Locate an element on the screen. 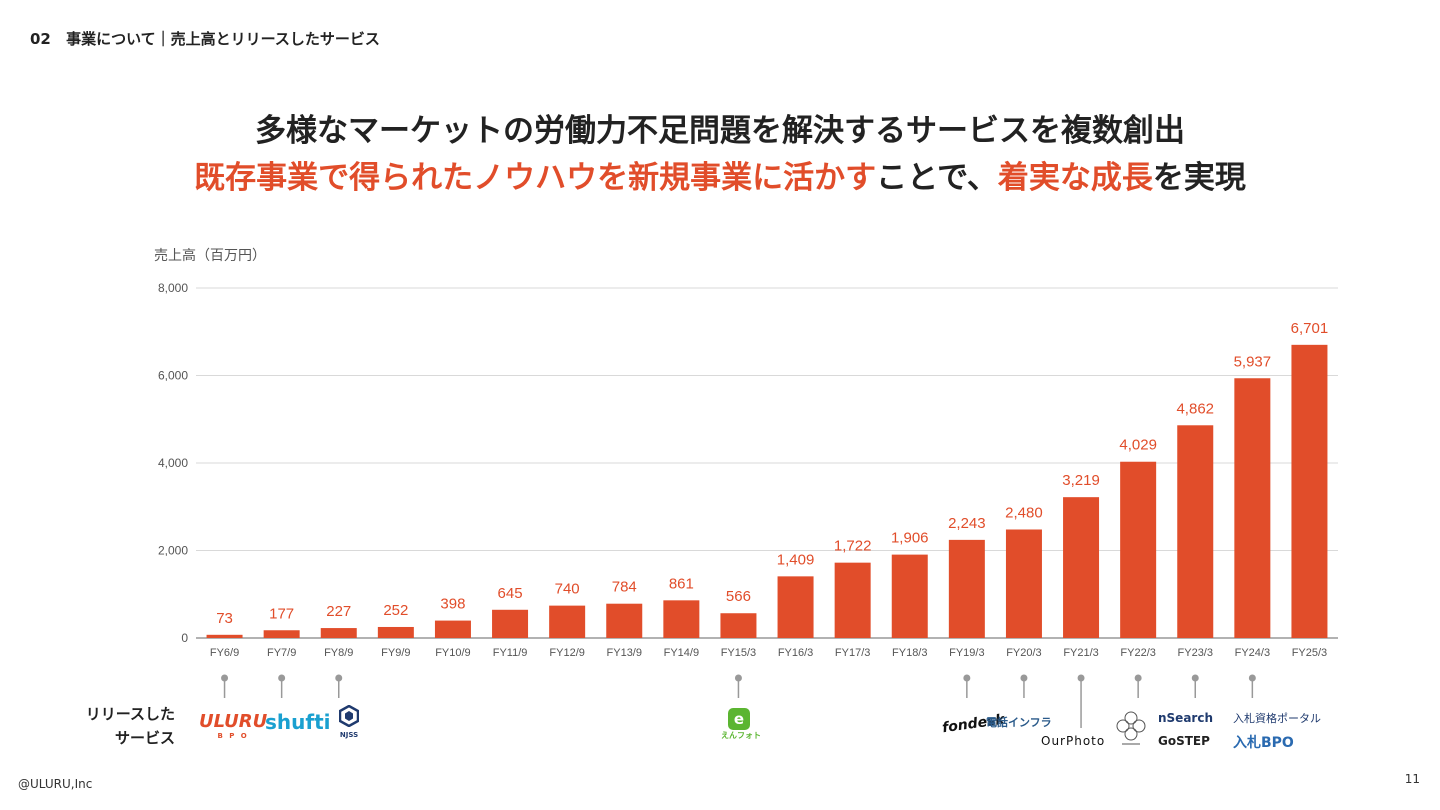 This screenshot has width=1440, height=810. data-label: 645 is located at coordinates (510, 593).